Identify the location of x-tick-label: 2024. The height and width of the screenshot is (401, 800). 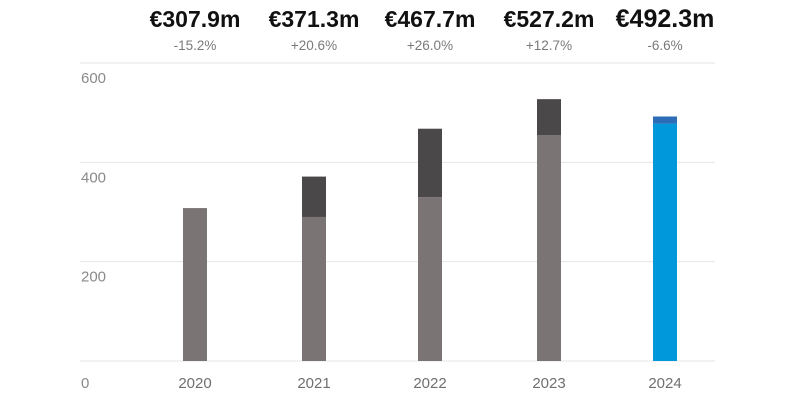
(664, 383).